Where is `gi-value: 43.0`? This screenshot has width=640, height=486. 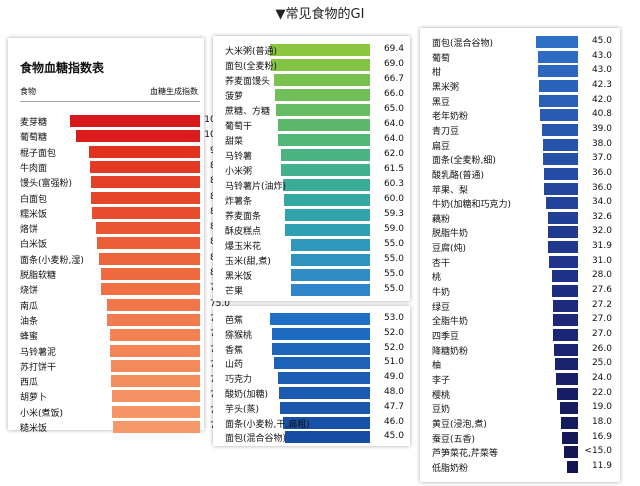
gi-value: 43.0 is located at coordinates (601, 55).